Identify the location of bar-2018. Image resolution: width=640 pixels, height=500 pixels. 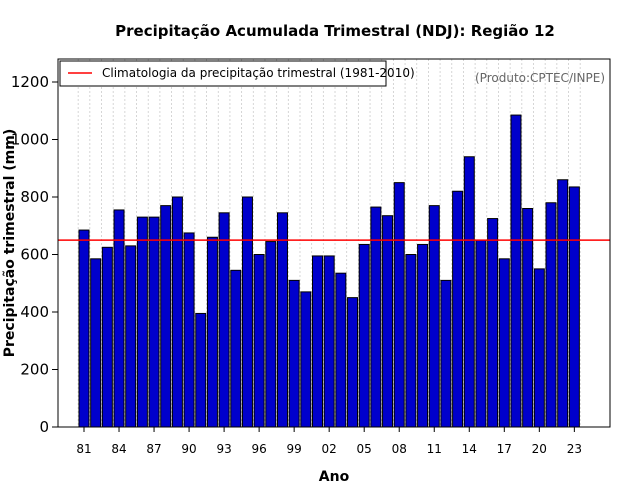
(516, 271).